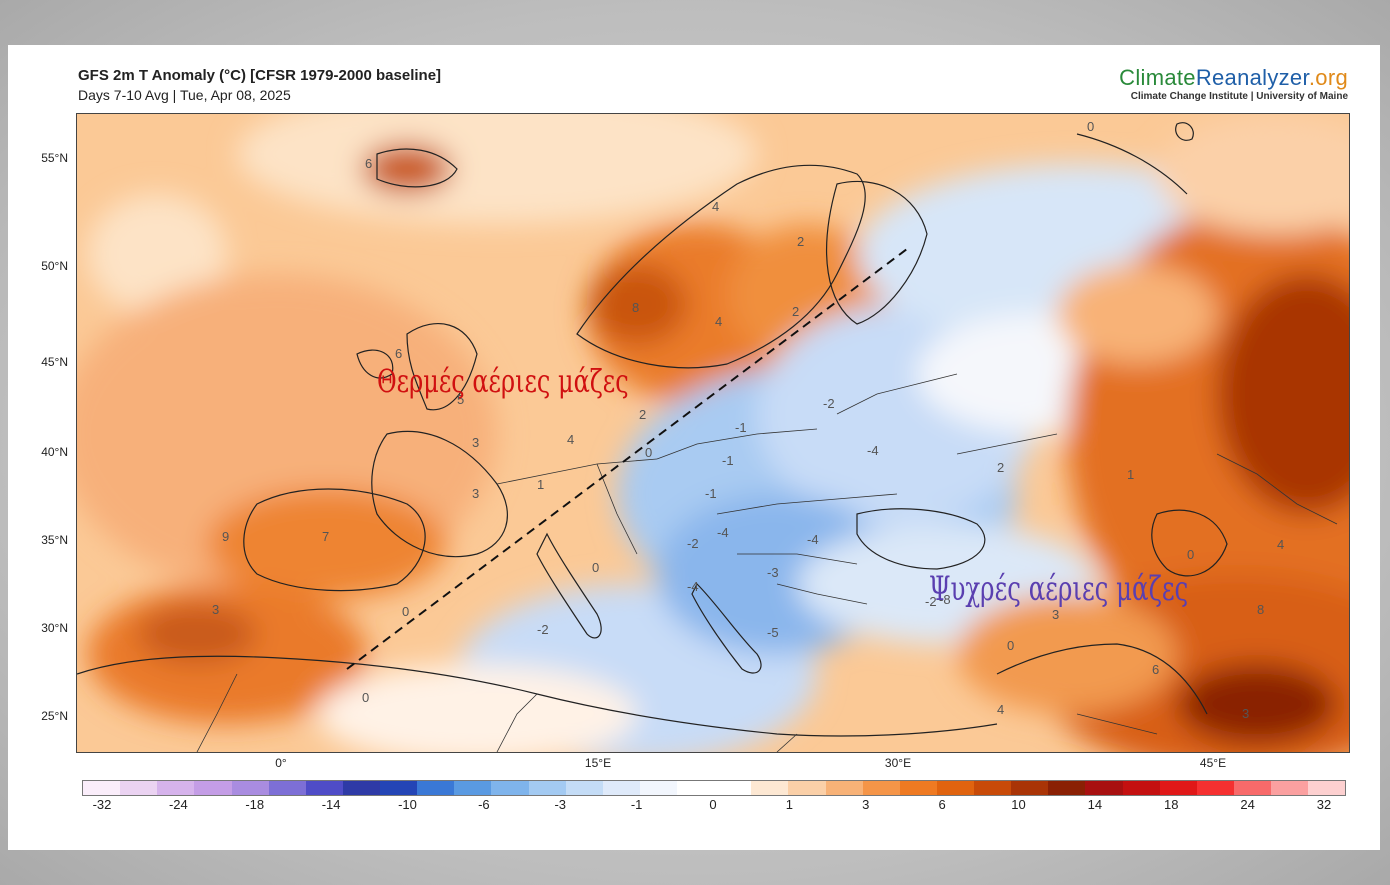 The image size is (1390, 885). I want to click on brand-name: ClimateReanalyzer.org, so click(1233, 77).